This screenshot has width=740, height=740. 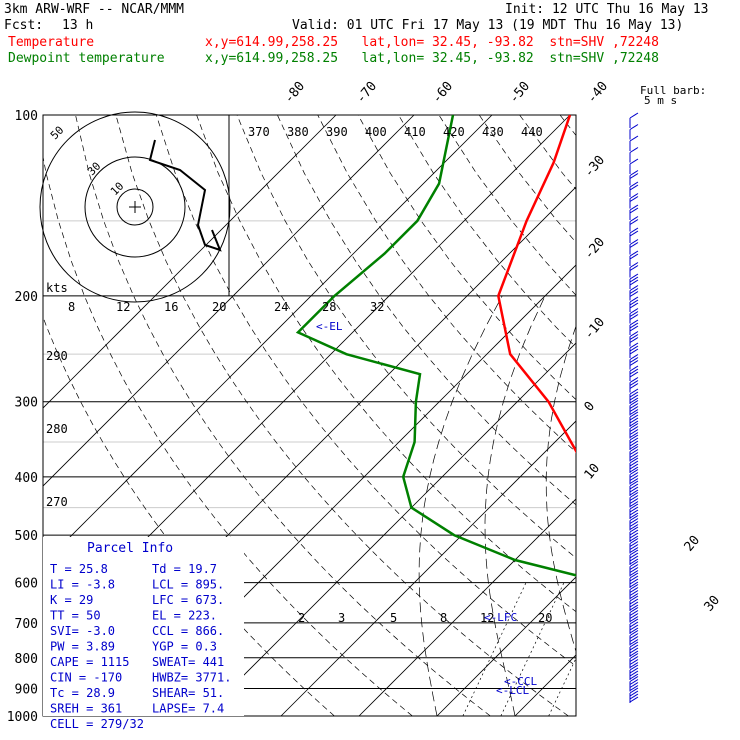 I want to click on isotherm, so click(x=705, y=415).